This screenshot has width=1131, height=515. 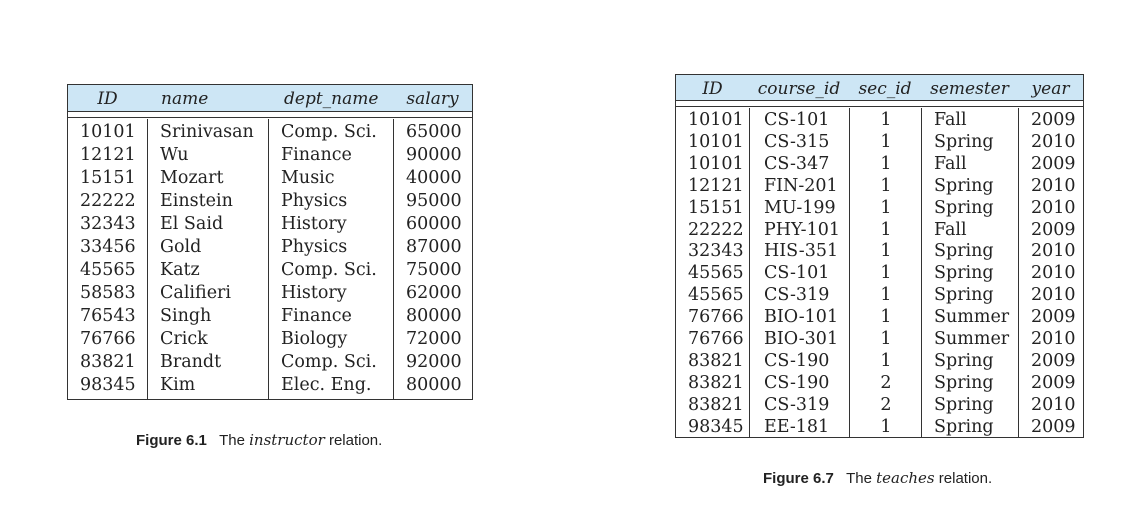 I want to click on table-cell: 72000, so click(x=434, y=339).